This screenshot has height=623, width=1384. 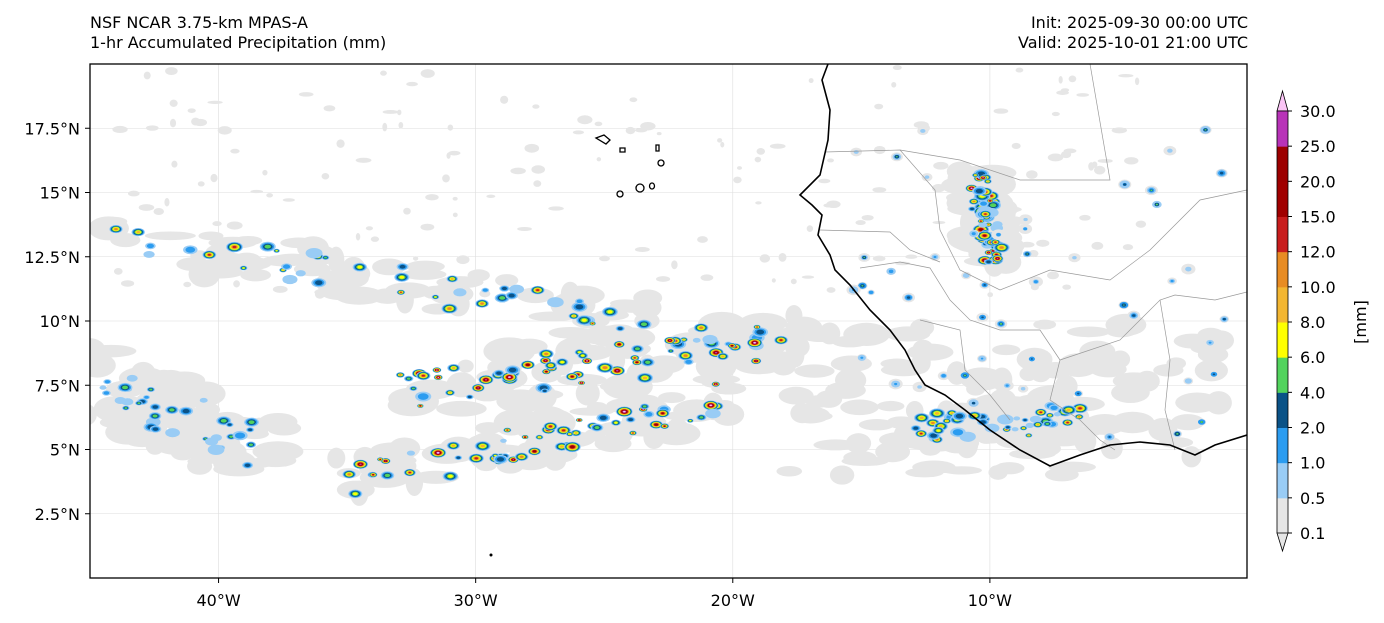 I want to click on colorbar-segment, so click(x=1282, y=269).